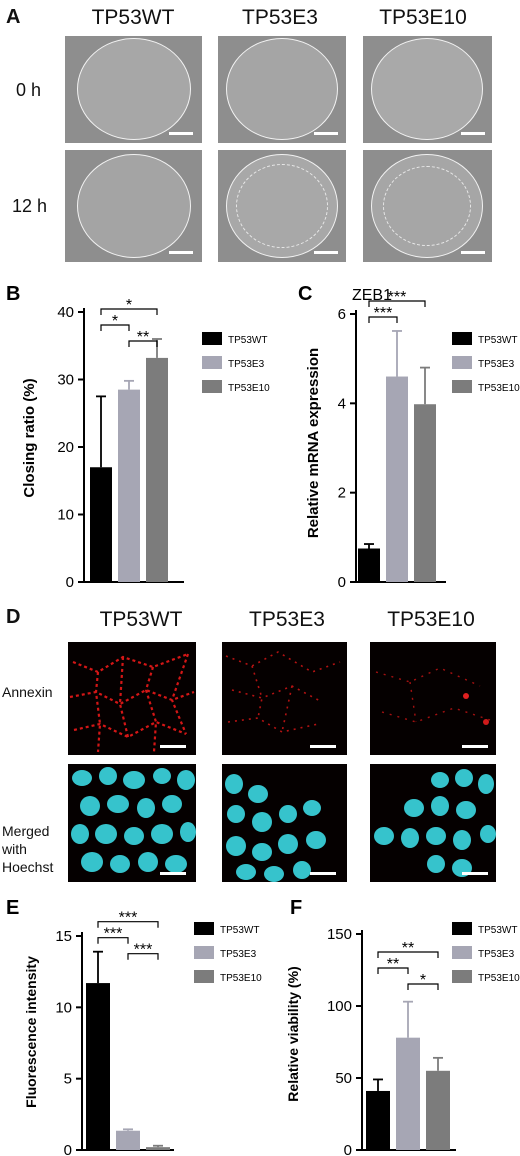 Image resolution: width=520 pixels, height=1156 pixels. I want to click on chart-e-star-2: ***, so click(143, 950).